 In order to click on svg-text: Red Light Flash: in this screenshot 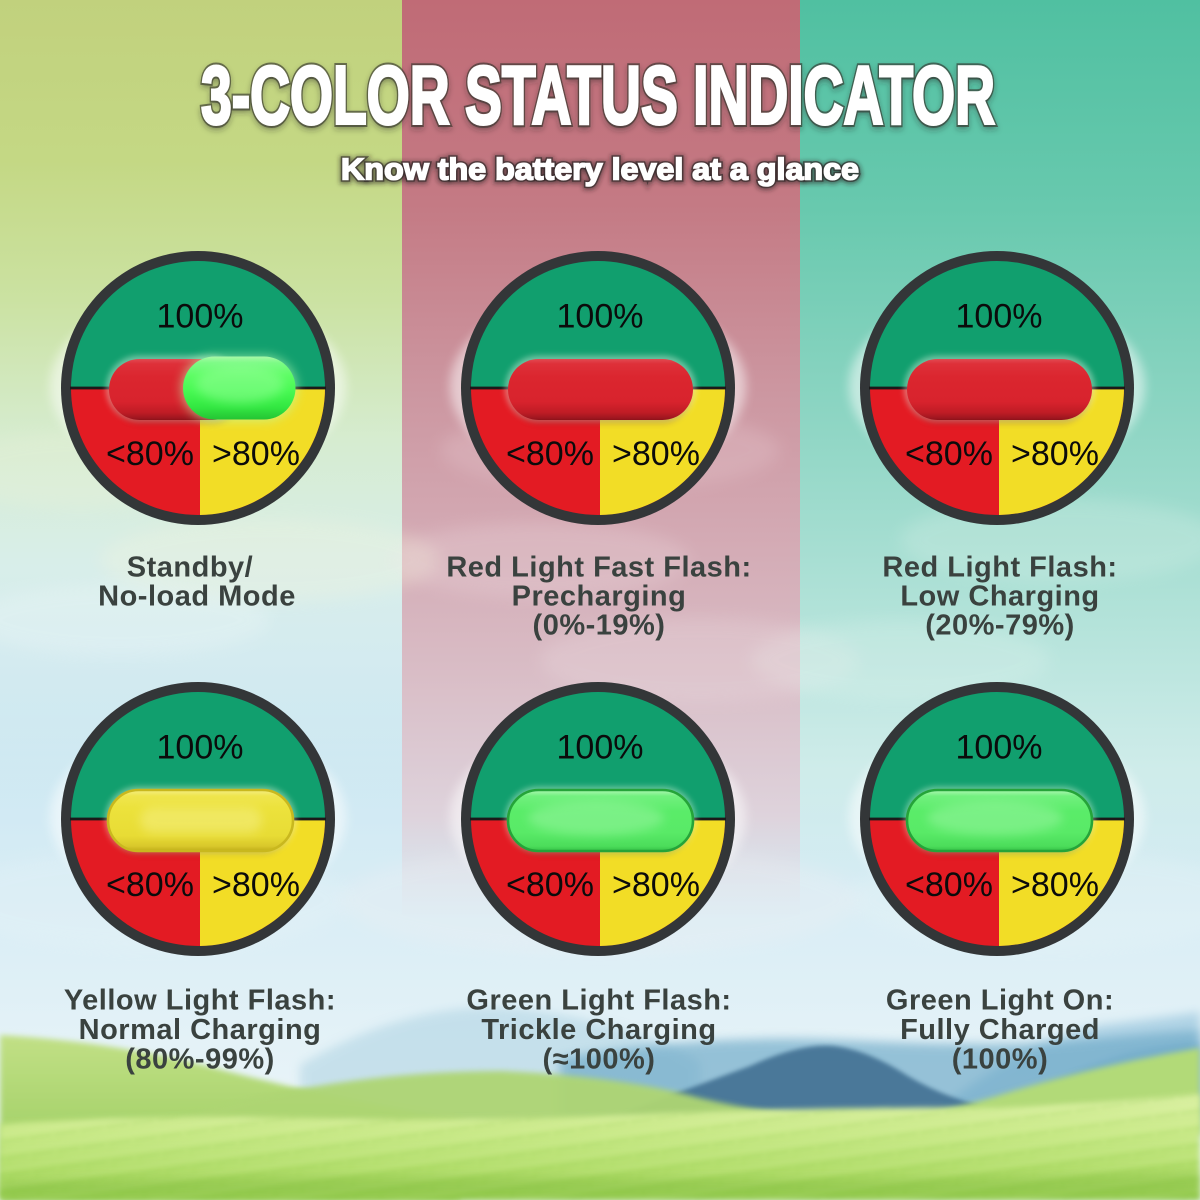, I will do `click(999, 568)`.